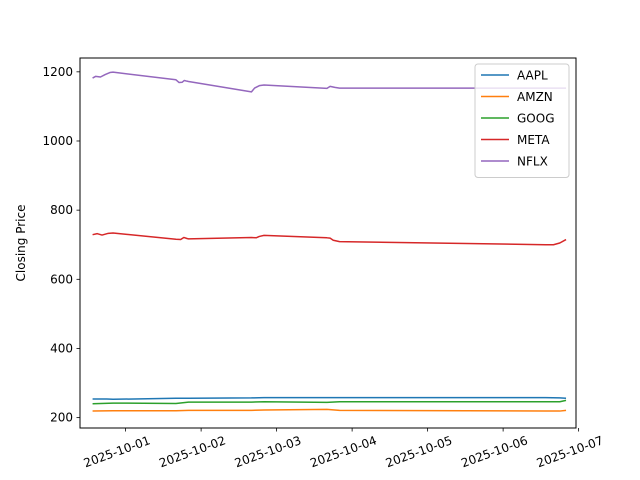 The image size is (640, 480). What do you see at coordinates (536, 119) in the screenshot?
I see `legend-label-goog: GOOG` at bounding box center [536, 119].